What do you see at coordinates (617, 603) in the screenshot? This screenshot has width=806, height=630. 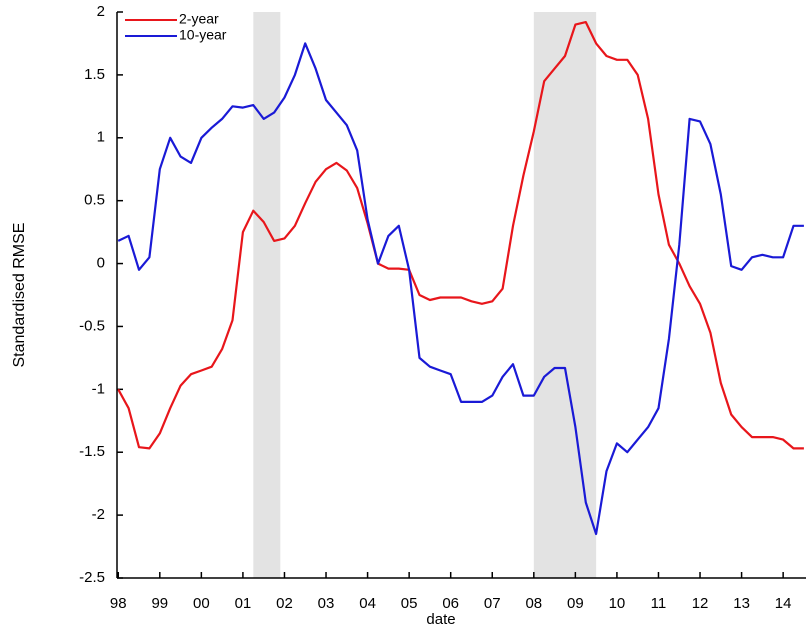 I see `x-tick-label: 10` at bounding box center [617, 603].